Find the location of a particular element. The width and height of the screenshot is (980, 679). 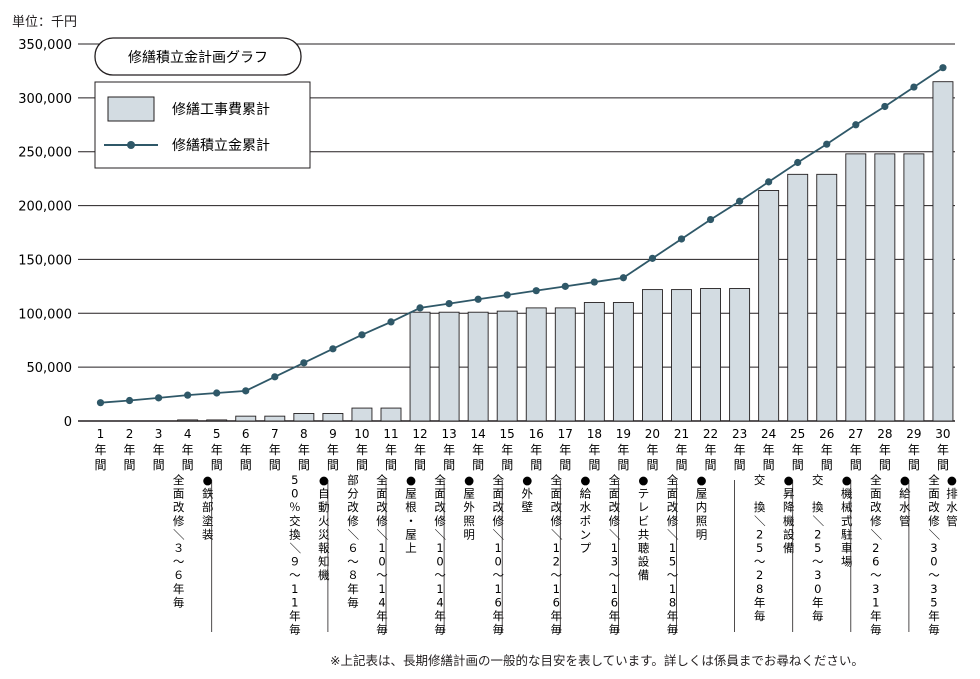

x-category-number: 6 is located at coordinates (246, 434).